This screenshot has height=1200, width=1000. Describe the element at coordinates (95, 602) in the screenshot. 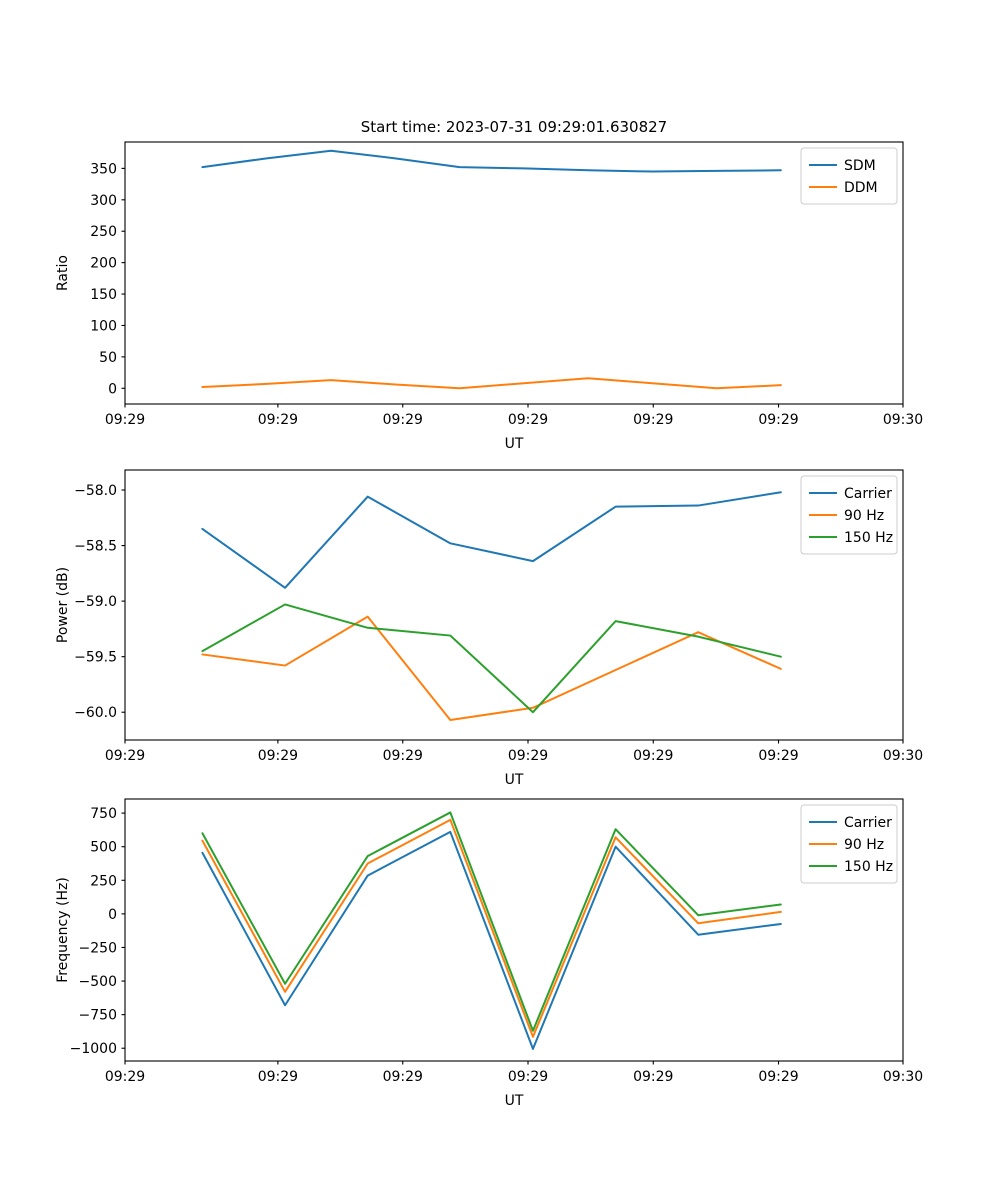

I see `ytick-label-power: −59.0` at that location.